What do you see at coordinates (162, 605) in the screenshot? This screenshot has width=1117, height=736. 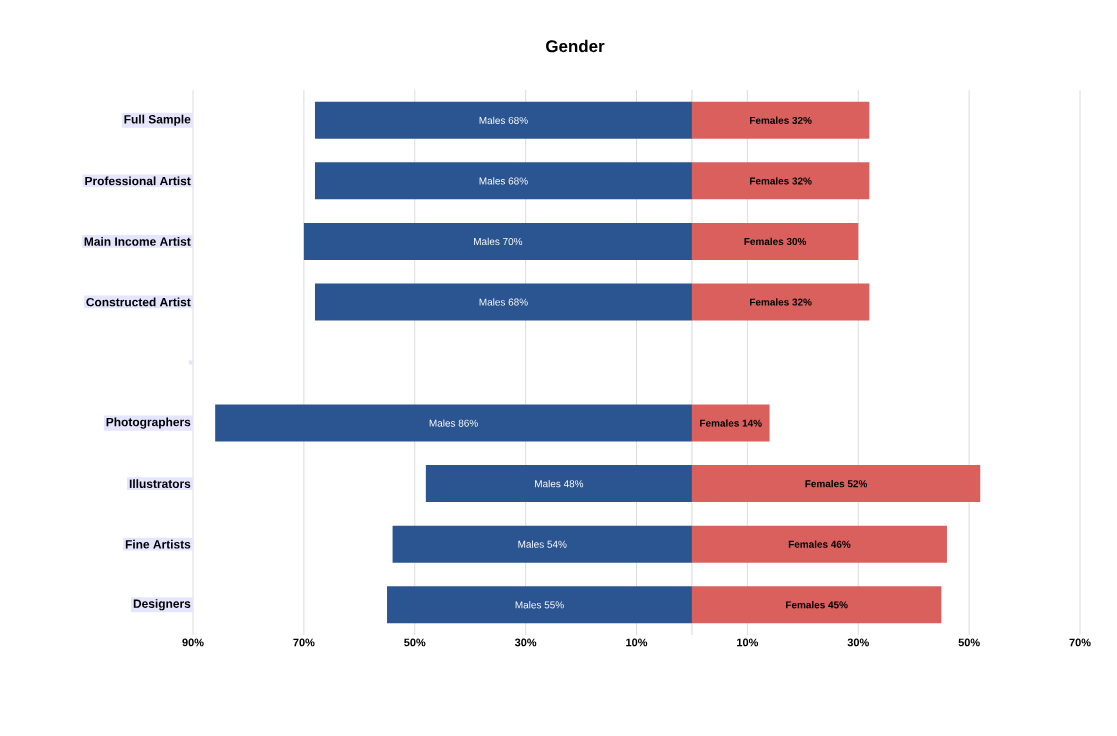 I see `y-tick-label: Designers` at bounding box center [162, 605].